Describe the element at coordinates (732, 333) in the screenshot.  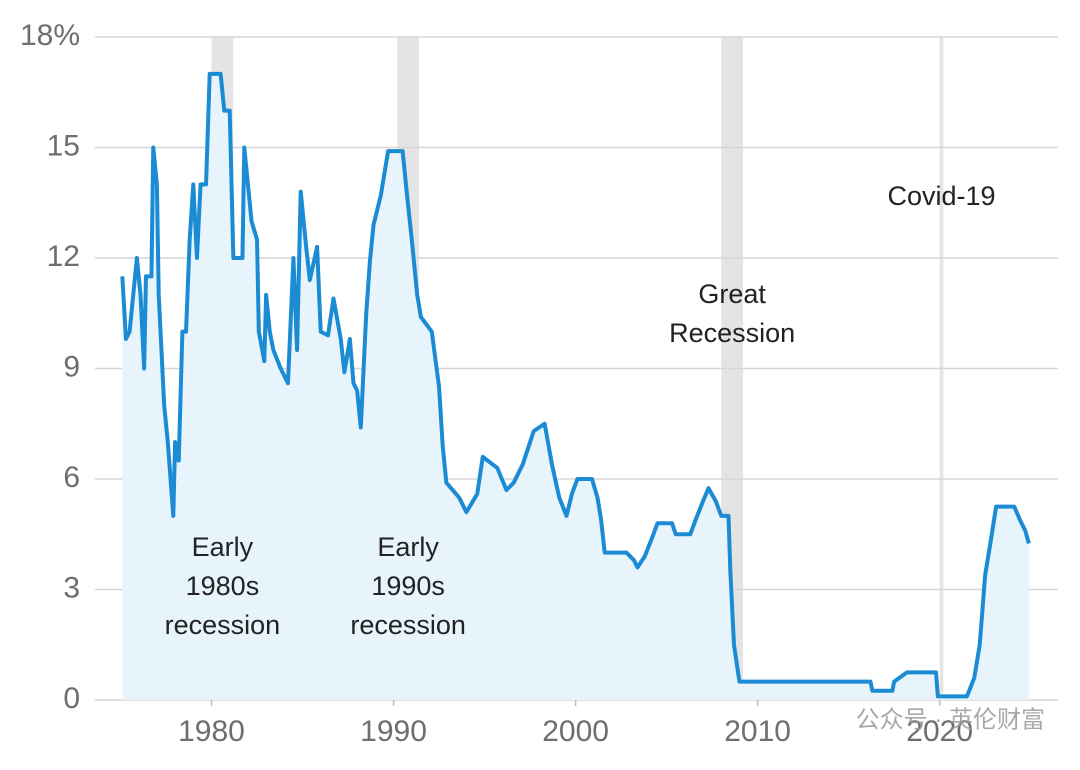
I see `annotation: Recession` at that location.